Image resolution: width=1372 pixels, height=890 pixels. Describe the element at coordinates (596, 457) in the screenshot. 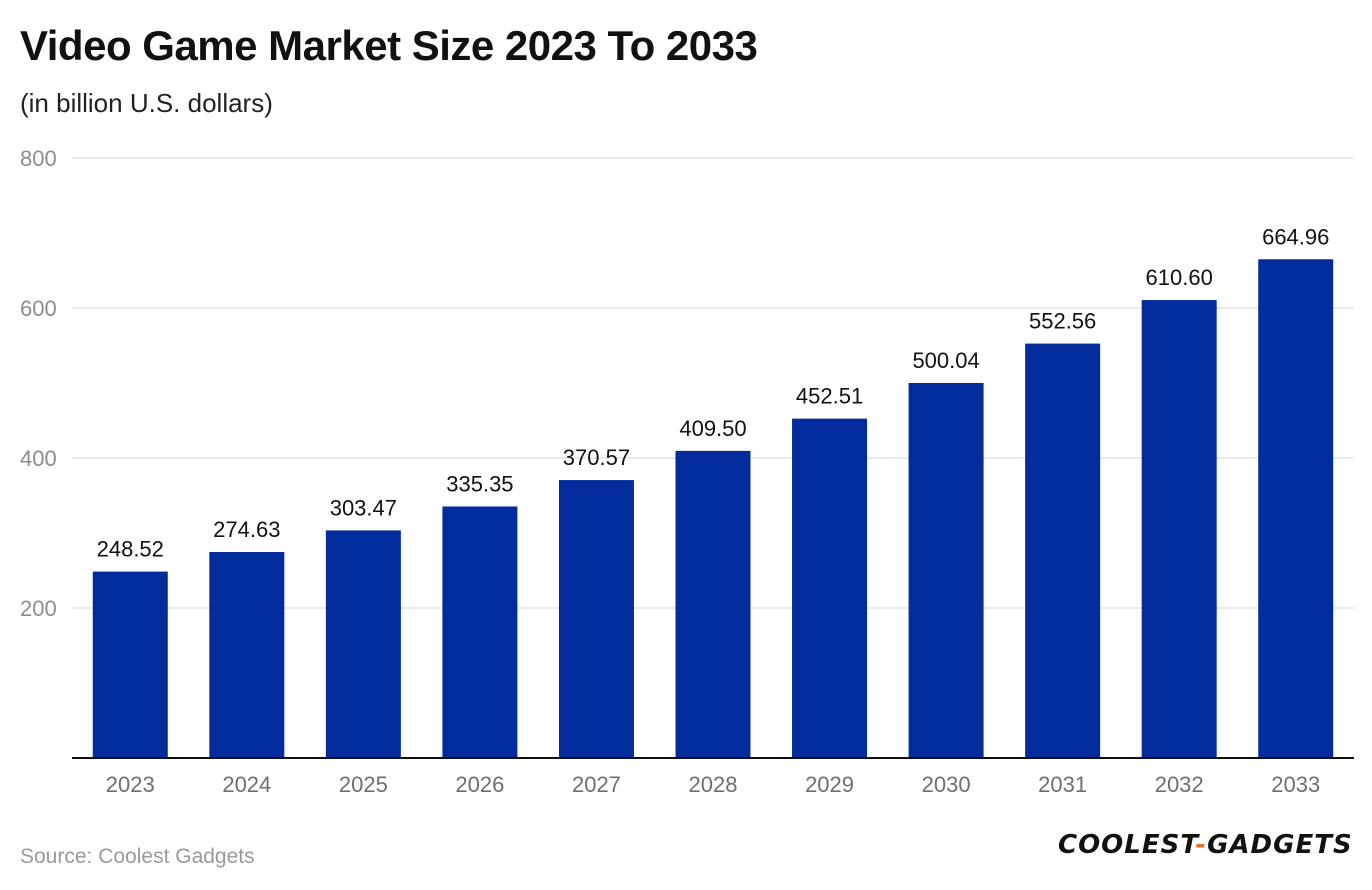

I see `bar-label-2027: 370.57` at that location.